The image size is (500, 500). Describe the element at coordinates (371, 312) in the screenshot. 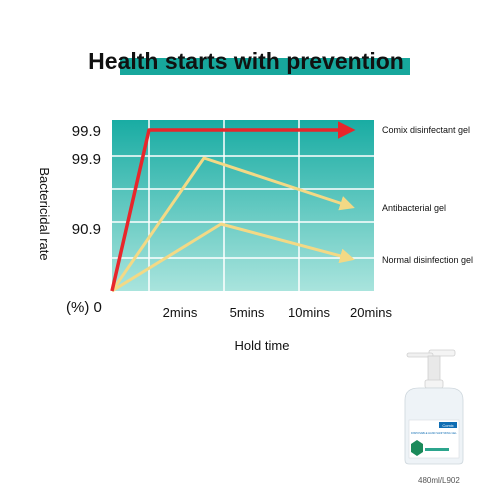

I see `x-tick-label: 20mins` at that location.